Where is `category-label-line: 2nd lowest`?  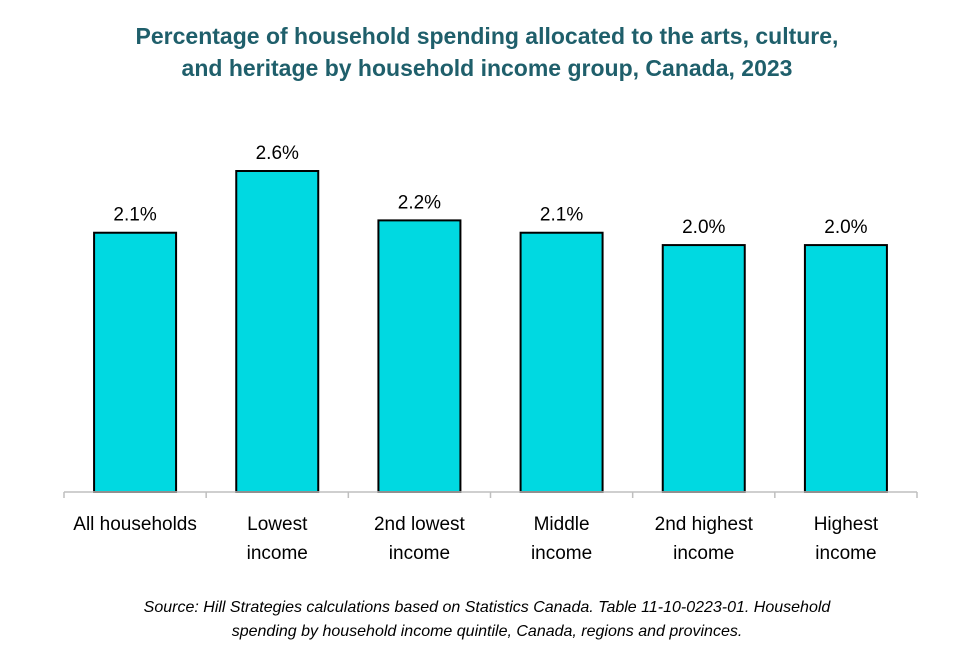 category-label-line: 2nd lowest is located at coordinates (420, 524).